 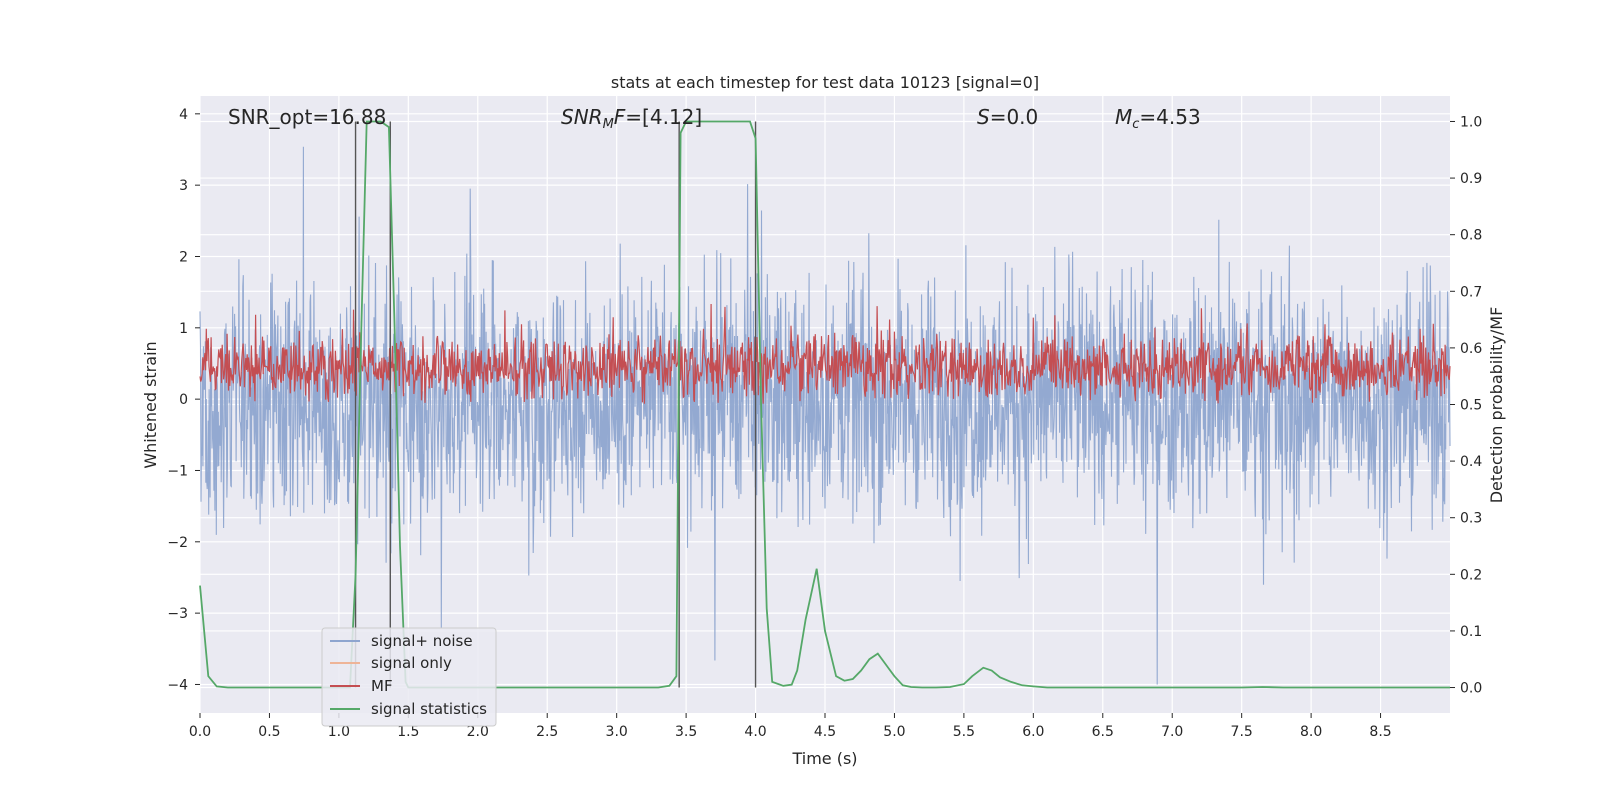 What do you see at coordinates (620, 117) in the screenshot?
I see `annotation-snr-mf-f: F` at bounding box center [620, 117].